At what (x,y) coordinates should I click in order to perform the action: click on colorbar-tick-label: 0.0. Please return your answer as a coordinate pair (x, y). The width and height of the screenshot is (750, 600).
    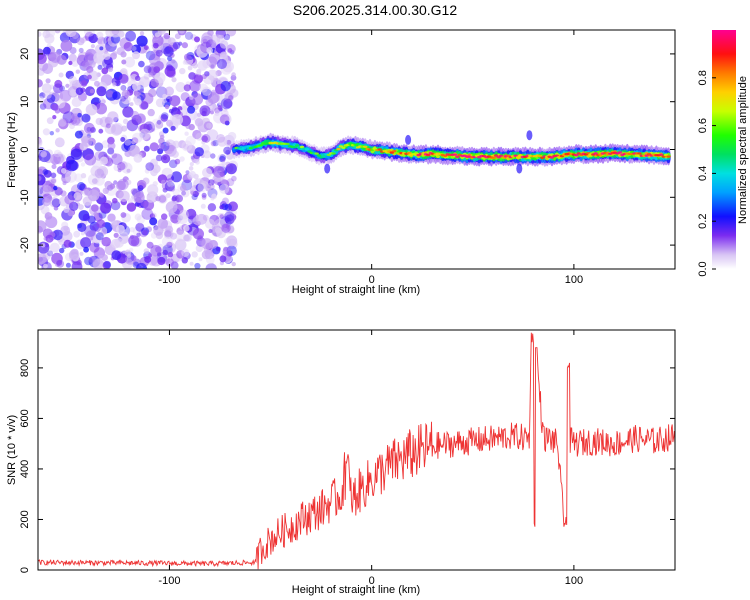
    Looking at the image, I should click on (703, 268).